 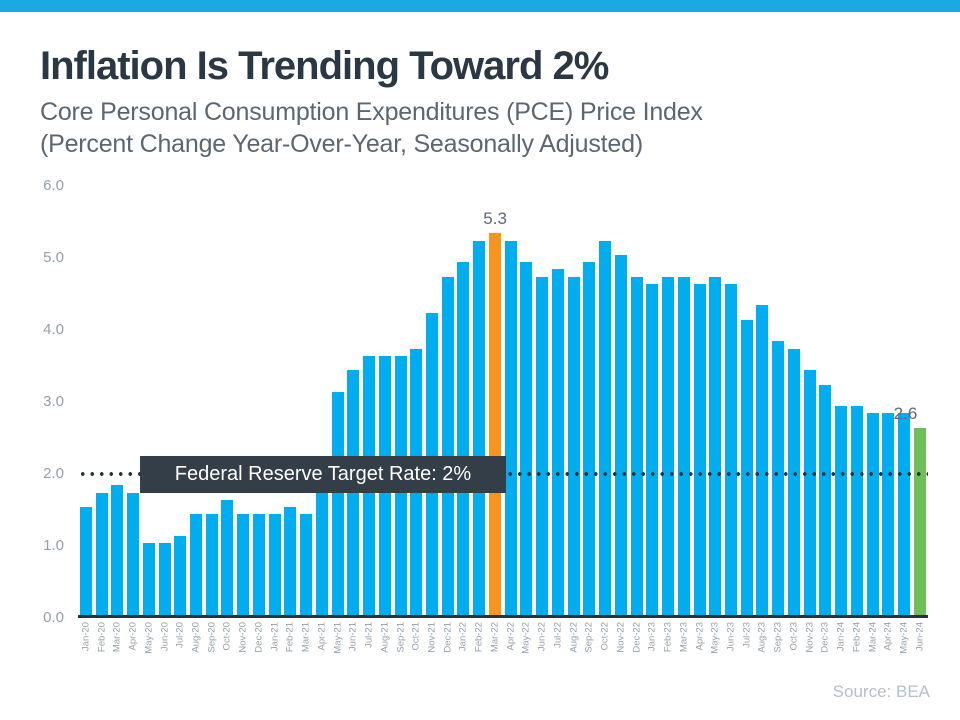 What do you see at coordinates (53, 401) in the screenshot?
I see `y-tick-label: 3.0` at bounding box center [53, 401].